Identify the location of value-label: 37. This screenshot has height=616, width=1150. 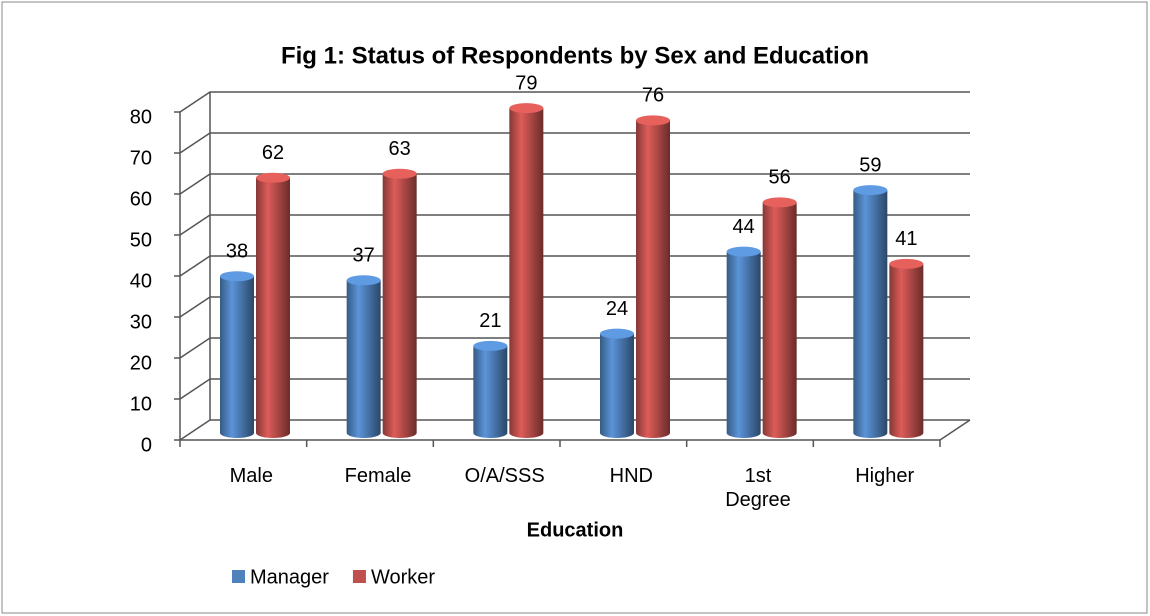
(364, 256).